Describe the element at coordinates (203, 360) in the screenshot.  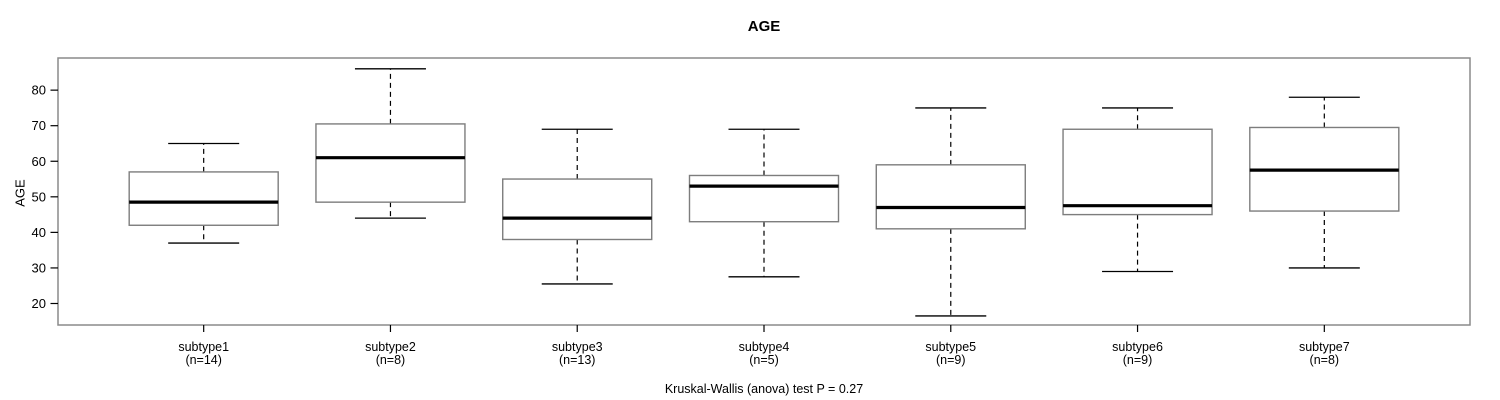
I see `group-n-label: (n=14)` at that location.